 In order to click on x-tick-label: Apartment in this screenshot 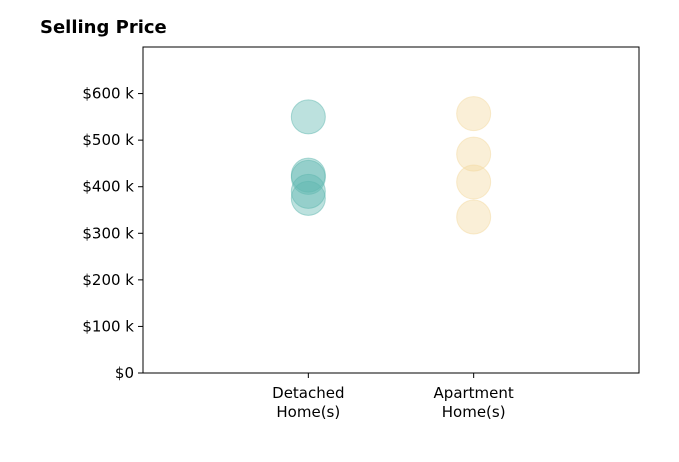, I will do `click(474, 393)`.